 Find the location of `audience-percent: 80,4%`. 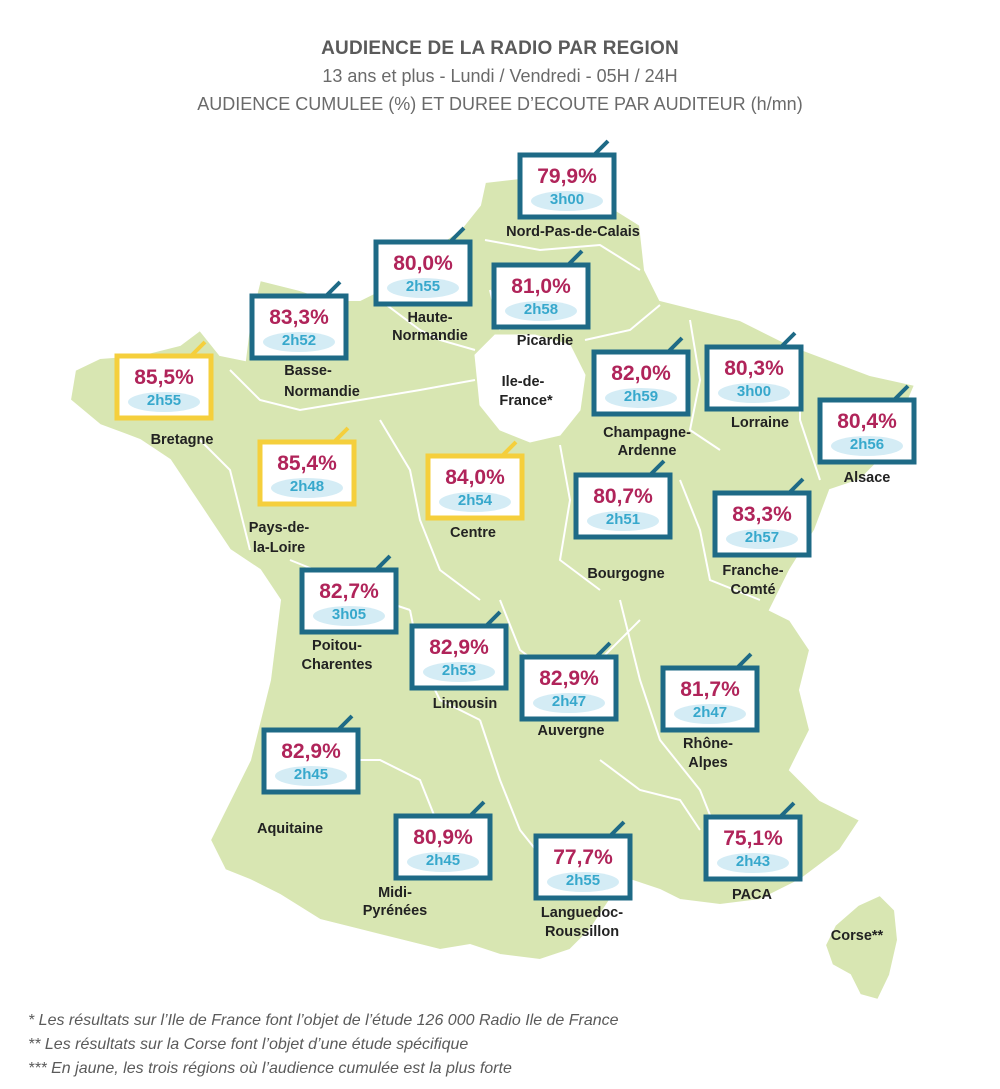

audience-percent: 80,4% is located at coordinates (867, 421).